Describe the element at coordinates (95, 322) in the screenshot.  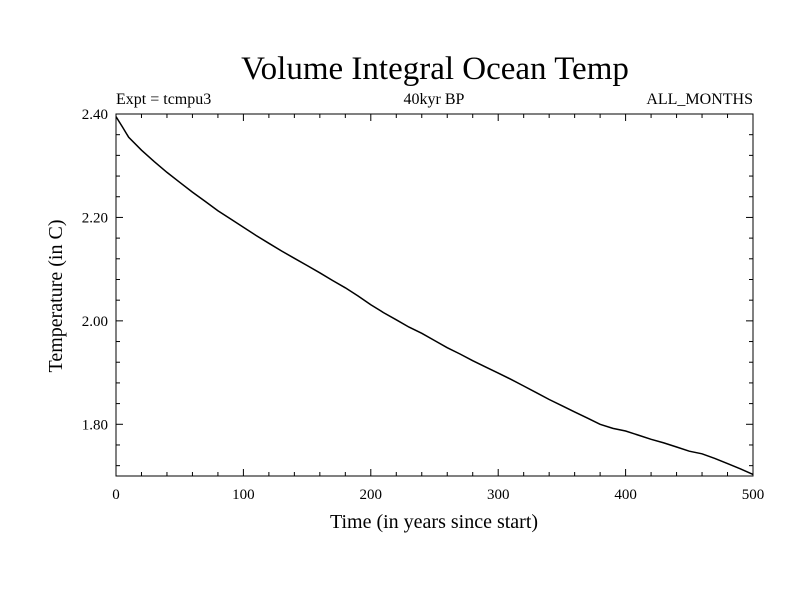
I see `y-tick-label: 2.00` at that location.